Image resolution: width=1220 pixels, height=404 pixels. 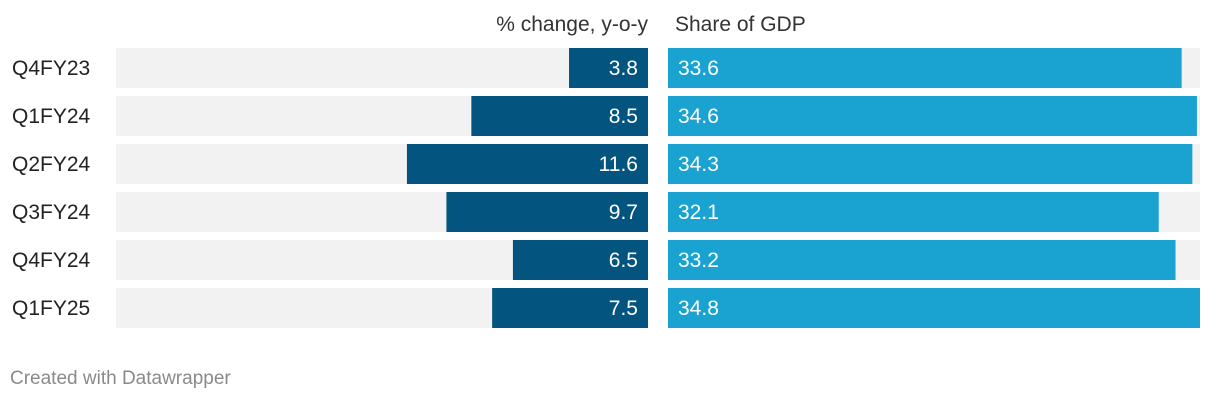 What do you see at coordinates (698, 260) in the screenshot?
I see `gdp-share-value-label: 33.2` at bounding box center [698, 260].